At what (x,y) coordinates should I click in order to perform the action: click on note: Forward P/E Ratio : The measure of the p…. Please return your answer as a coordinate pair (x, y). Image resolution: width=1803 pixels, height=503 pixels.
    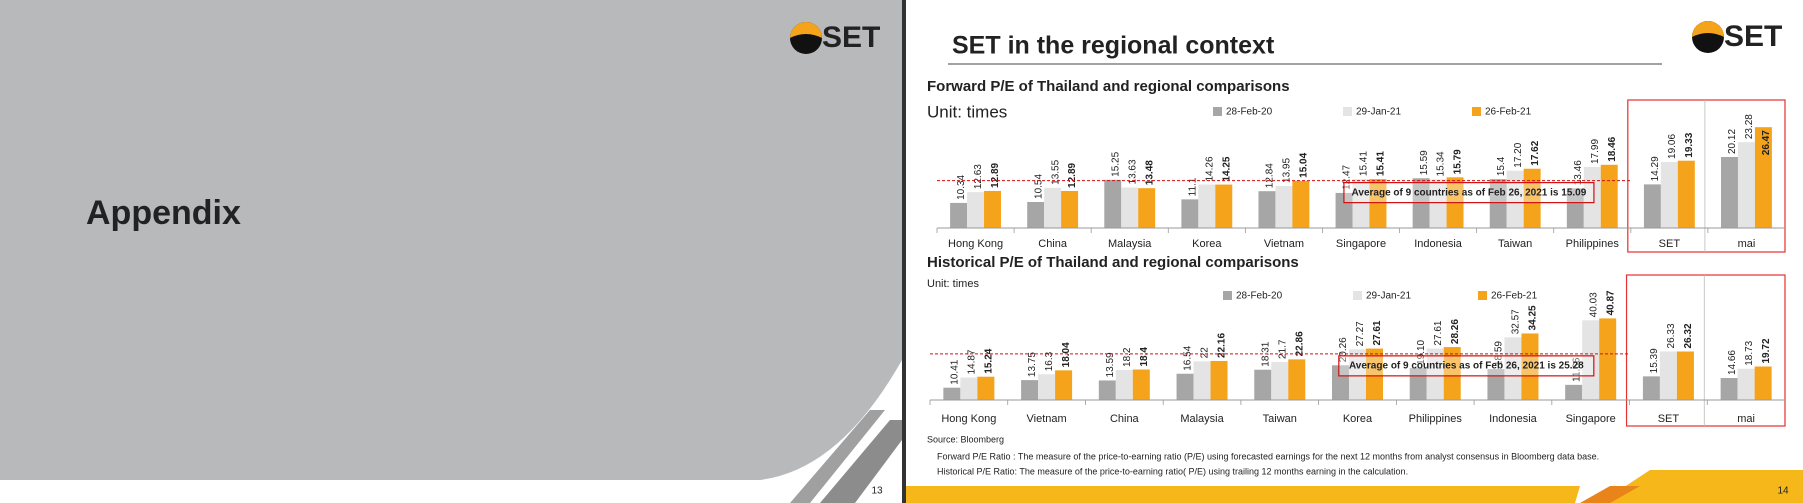
    Looking at the image, I should click on (1268, 456).